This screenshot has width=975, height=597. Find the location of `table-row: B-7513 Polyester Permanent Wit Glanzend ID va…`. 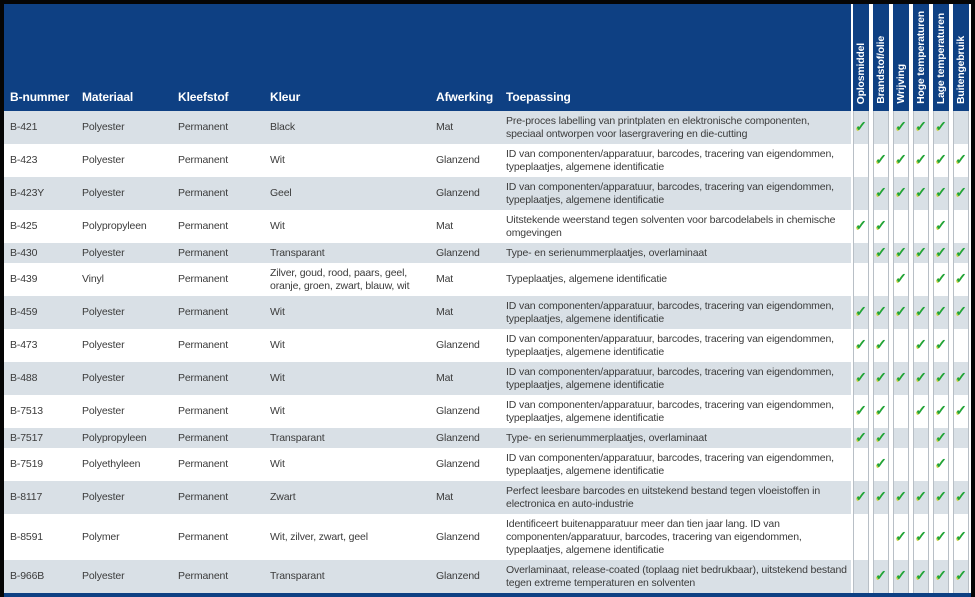

table-row: B-7513 Polyester Permanent Wit Glanzend ID va… is located at coordinates (487, 411).